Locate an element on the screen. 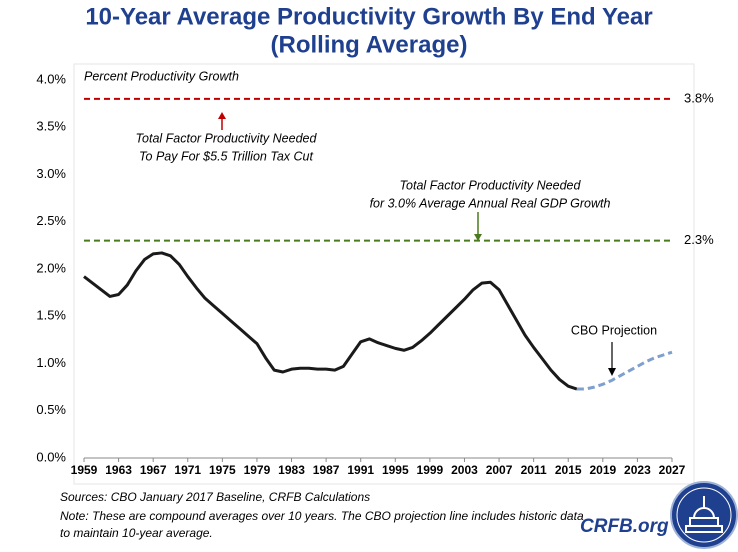 The width and height of the screenshot is (738, 552). y-axis-label: Percent Productivity Growth is located at coordinates (161, 76).